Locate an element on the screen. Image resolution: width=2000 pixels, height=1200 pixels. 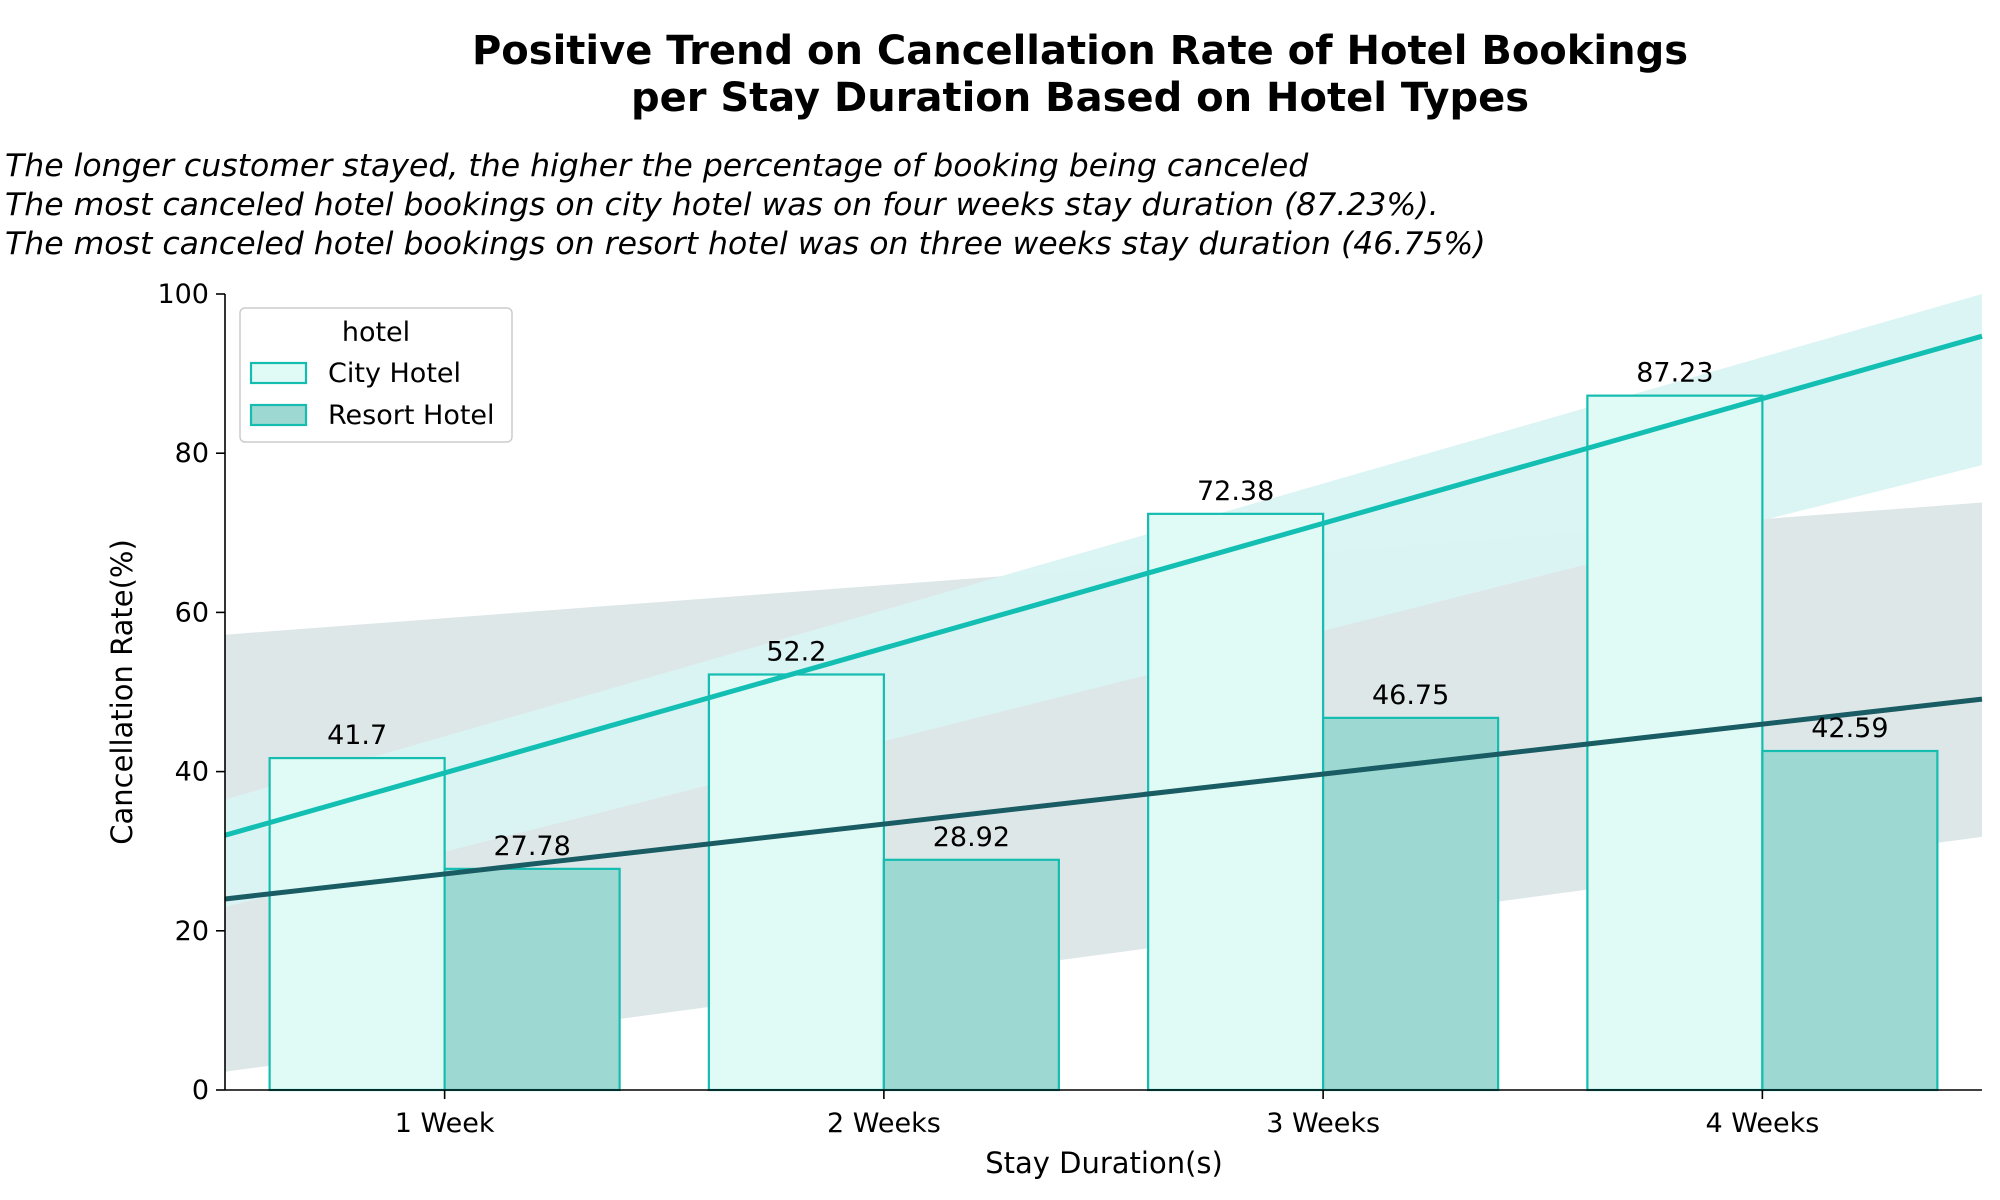
x-tick-label: 3 Weeks is located at coordinates (1323, 1123).